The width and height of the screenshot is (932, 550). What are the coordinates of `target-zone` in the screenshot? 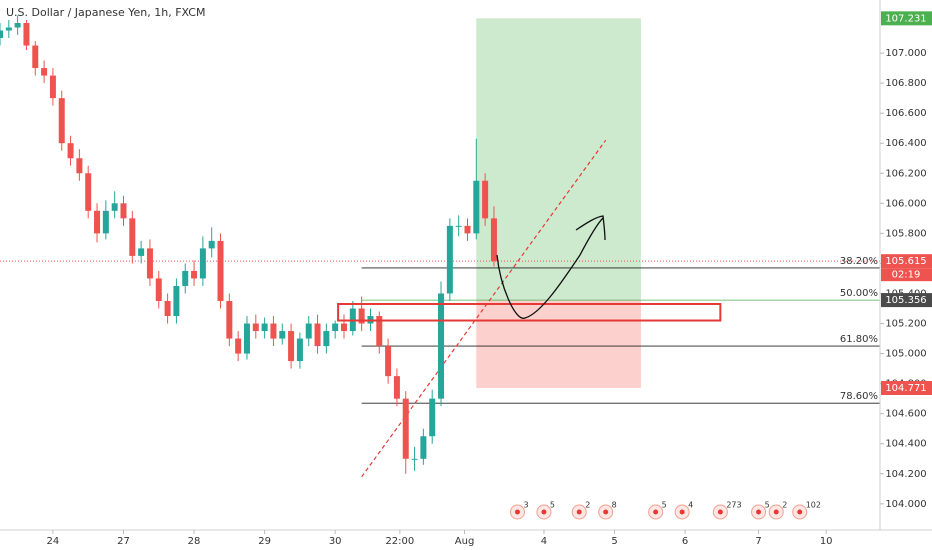 It's located at (558, 159).